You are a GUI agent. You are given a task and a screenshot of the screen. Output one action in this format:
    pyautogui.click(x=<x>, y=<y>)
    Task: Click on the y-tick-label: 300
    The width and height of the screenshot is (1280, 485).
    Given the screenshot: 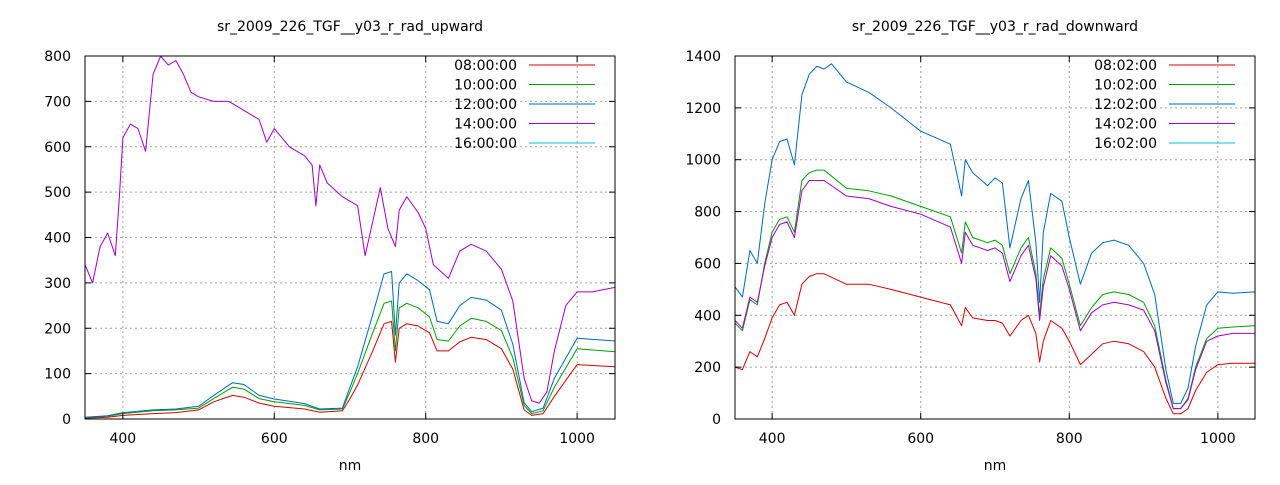 What is the action you would take?
    pyautogui.click(x=57, y=284)
    